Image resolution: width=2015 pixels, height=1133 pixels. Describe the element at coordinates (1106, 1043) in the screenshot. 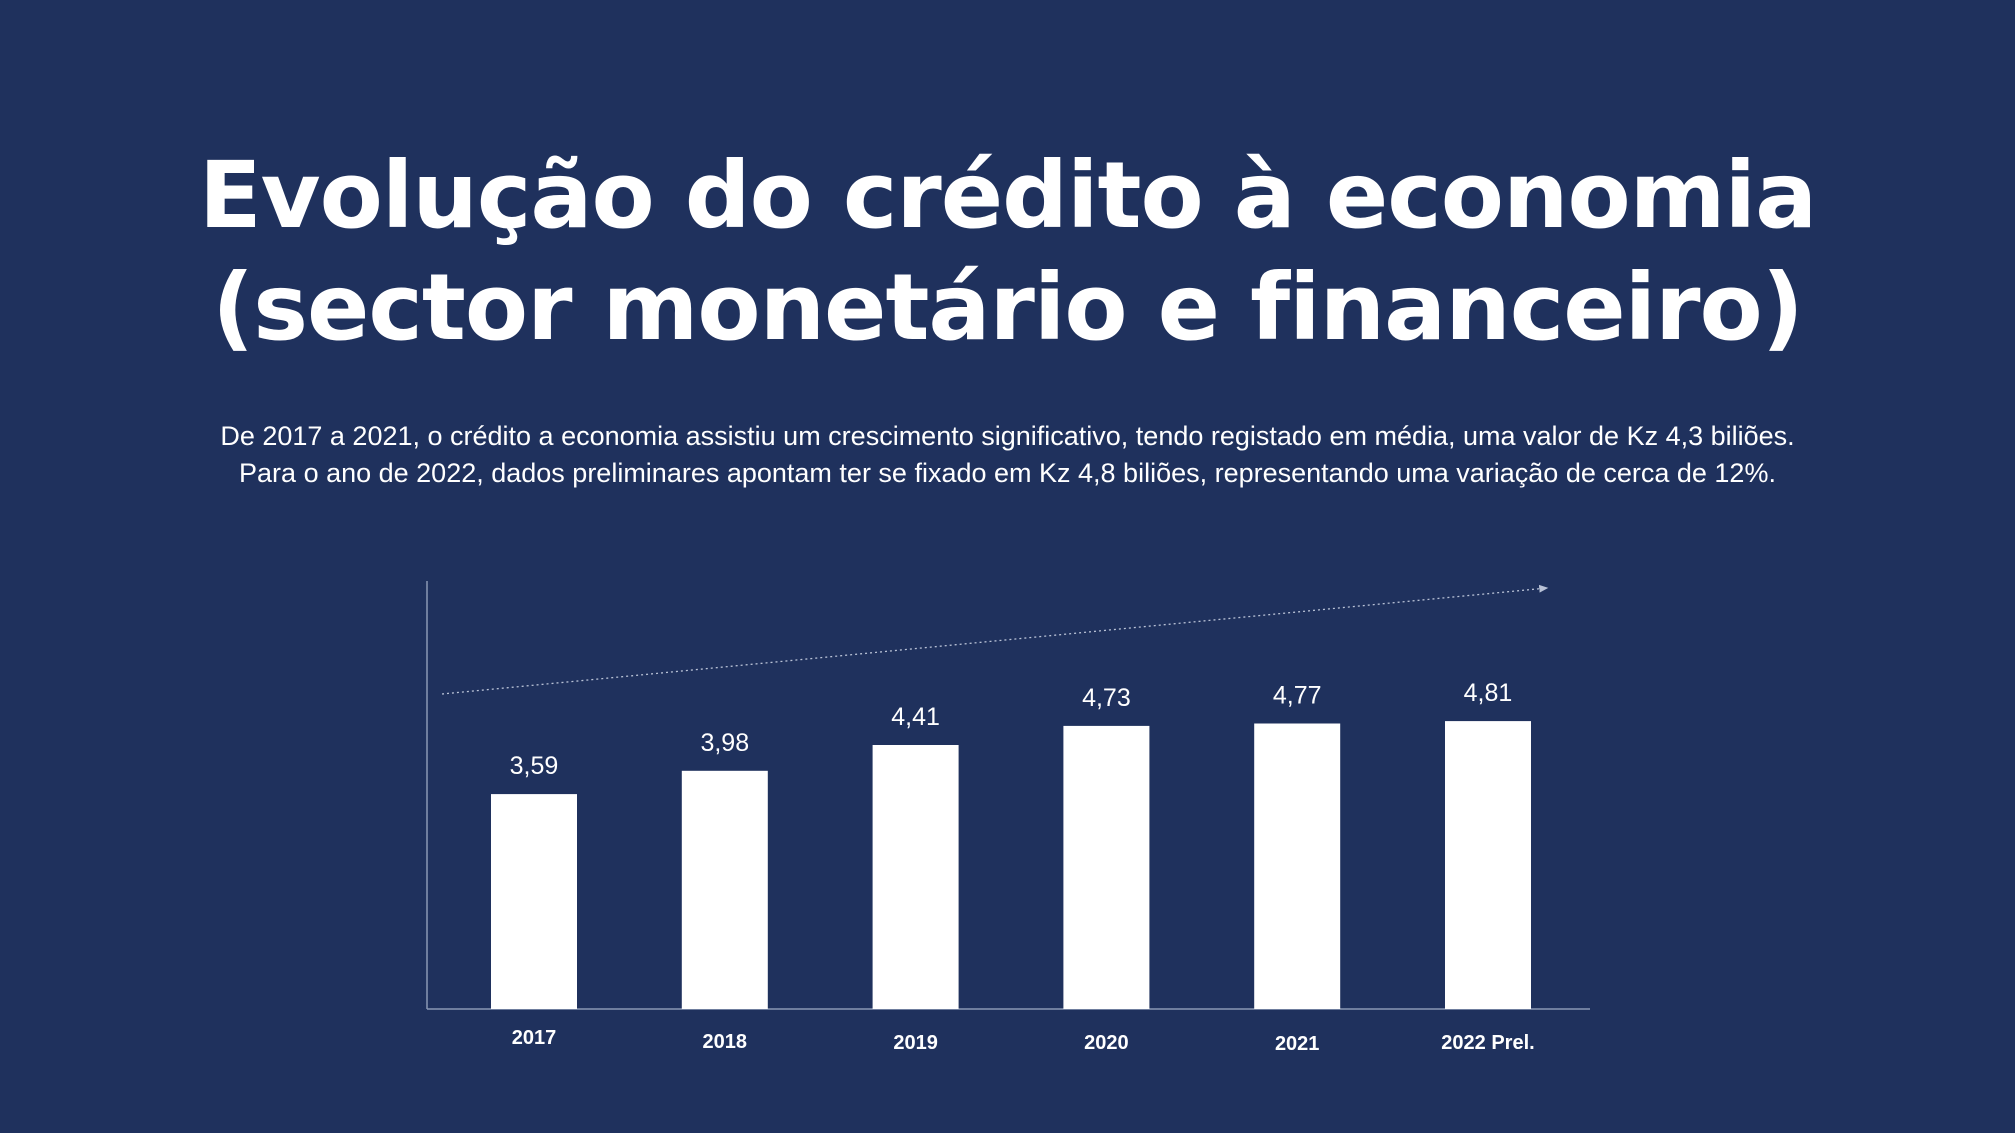

I see `x-tick-label: 2020` at that location.